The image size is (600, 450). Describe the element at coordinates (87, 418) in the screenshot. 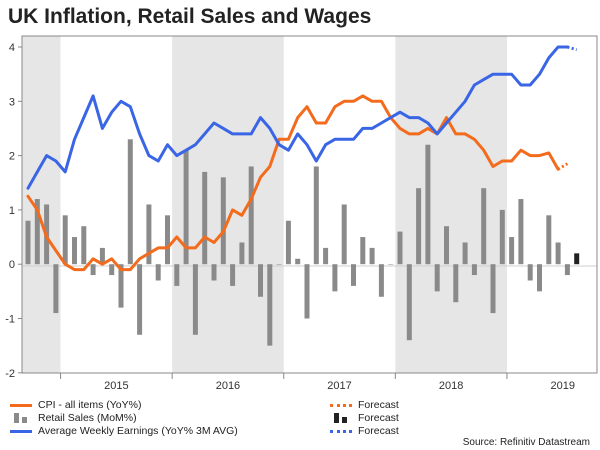

I see `legend-retail-label: Retail Sales (MoM%)` at that location.